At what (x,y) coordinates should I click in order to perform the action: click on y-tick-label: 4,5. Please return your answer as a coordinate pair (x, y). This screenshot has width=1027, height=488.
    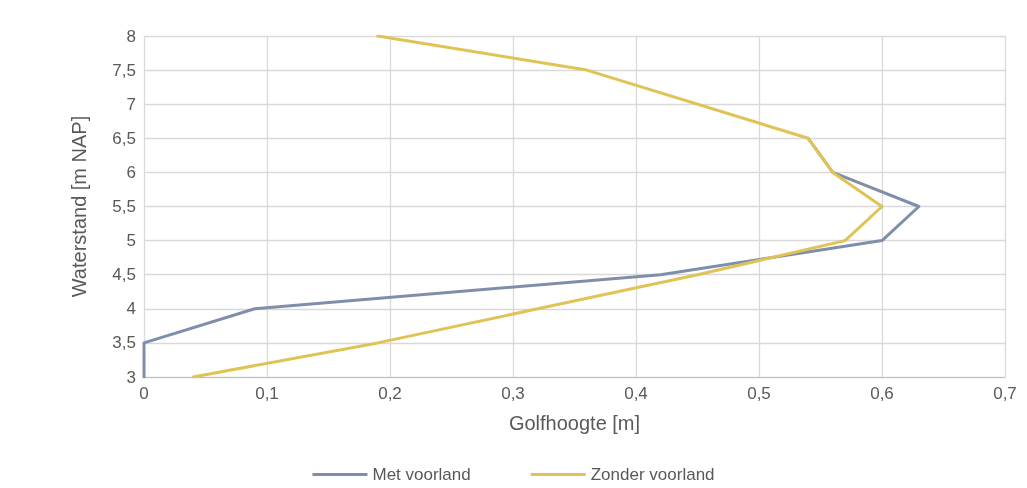
    Looking at the image, I should click on (124, 275).